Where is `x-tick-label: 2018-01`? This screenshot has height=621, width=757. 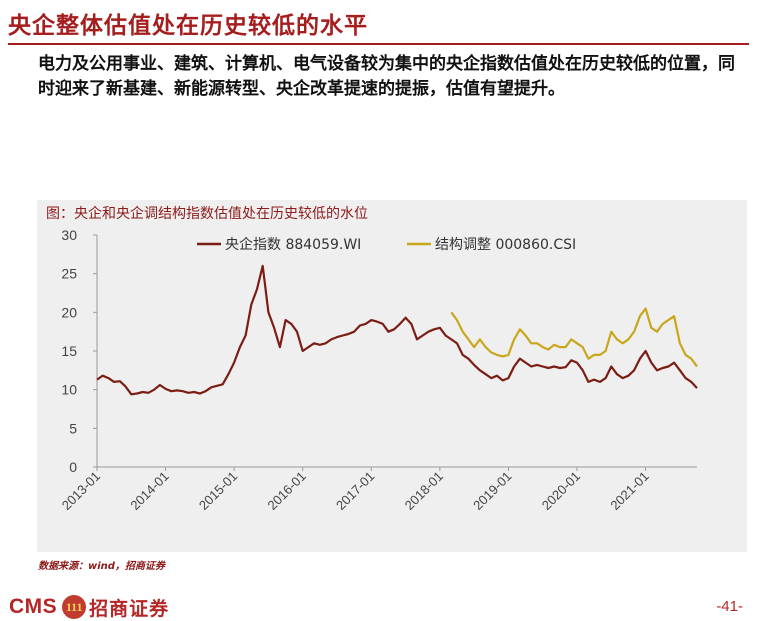 x-tick-label: 2018-01 is located at coordinates (424, 491).